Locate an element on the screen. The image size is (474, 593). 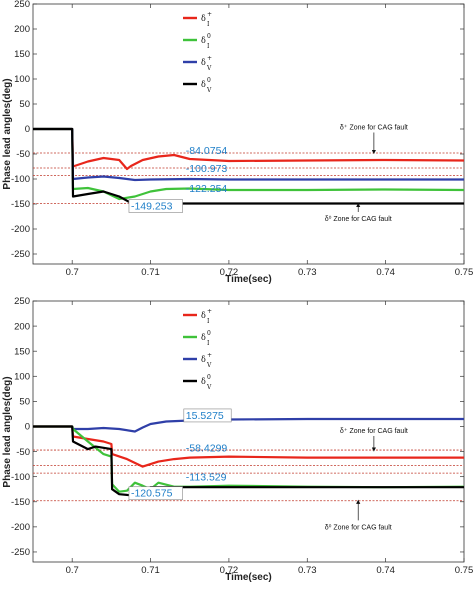
data-label: -100.973 is located at coordinates (207, 169).